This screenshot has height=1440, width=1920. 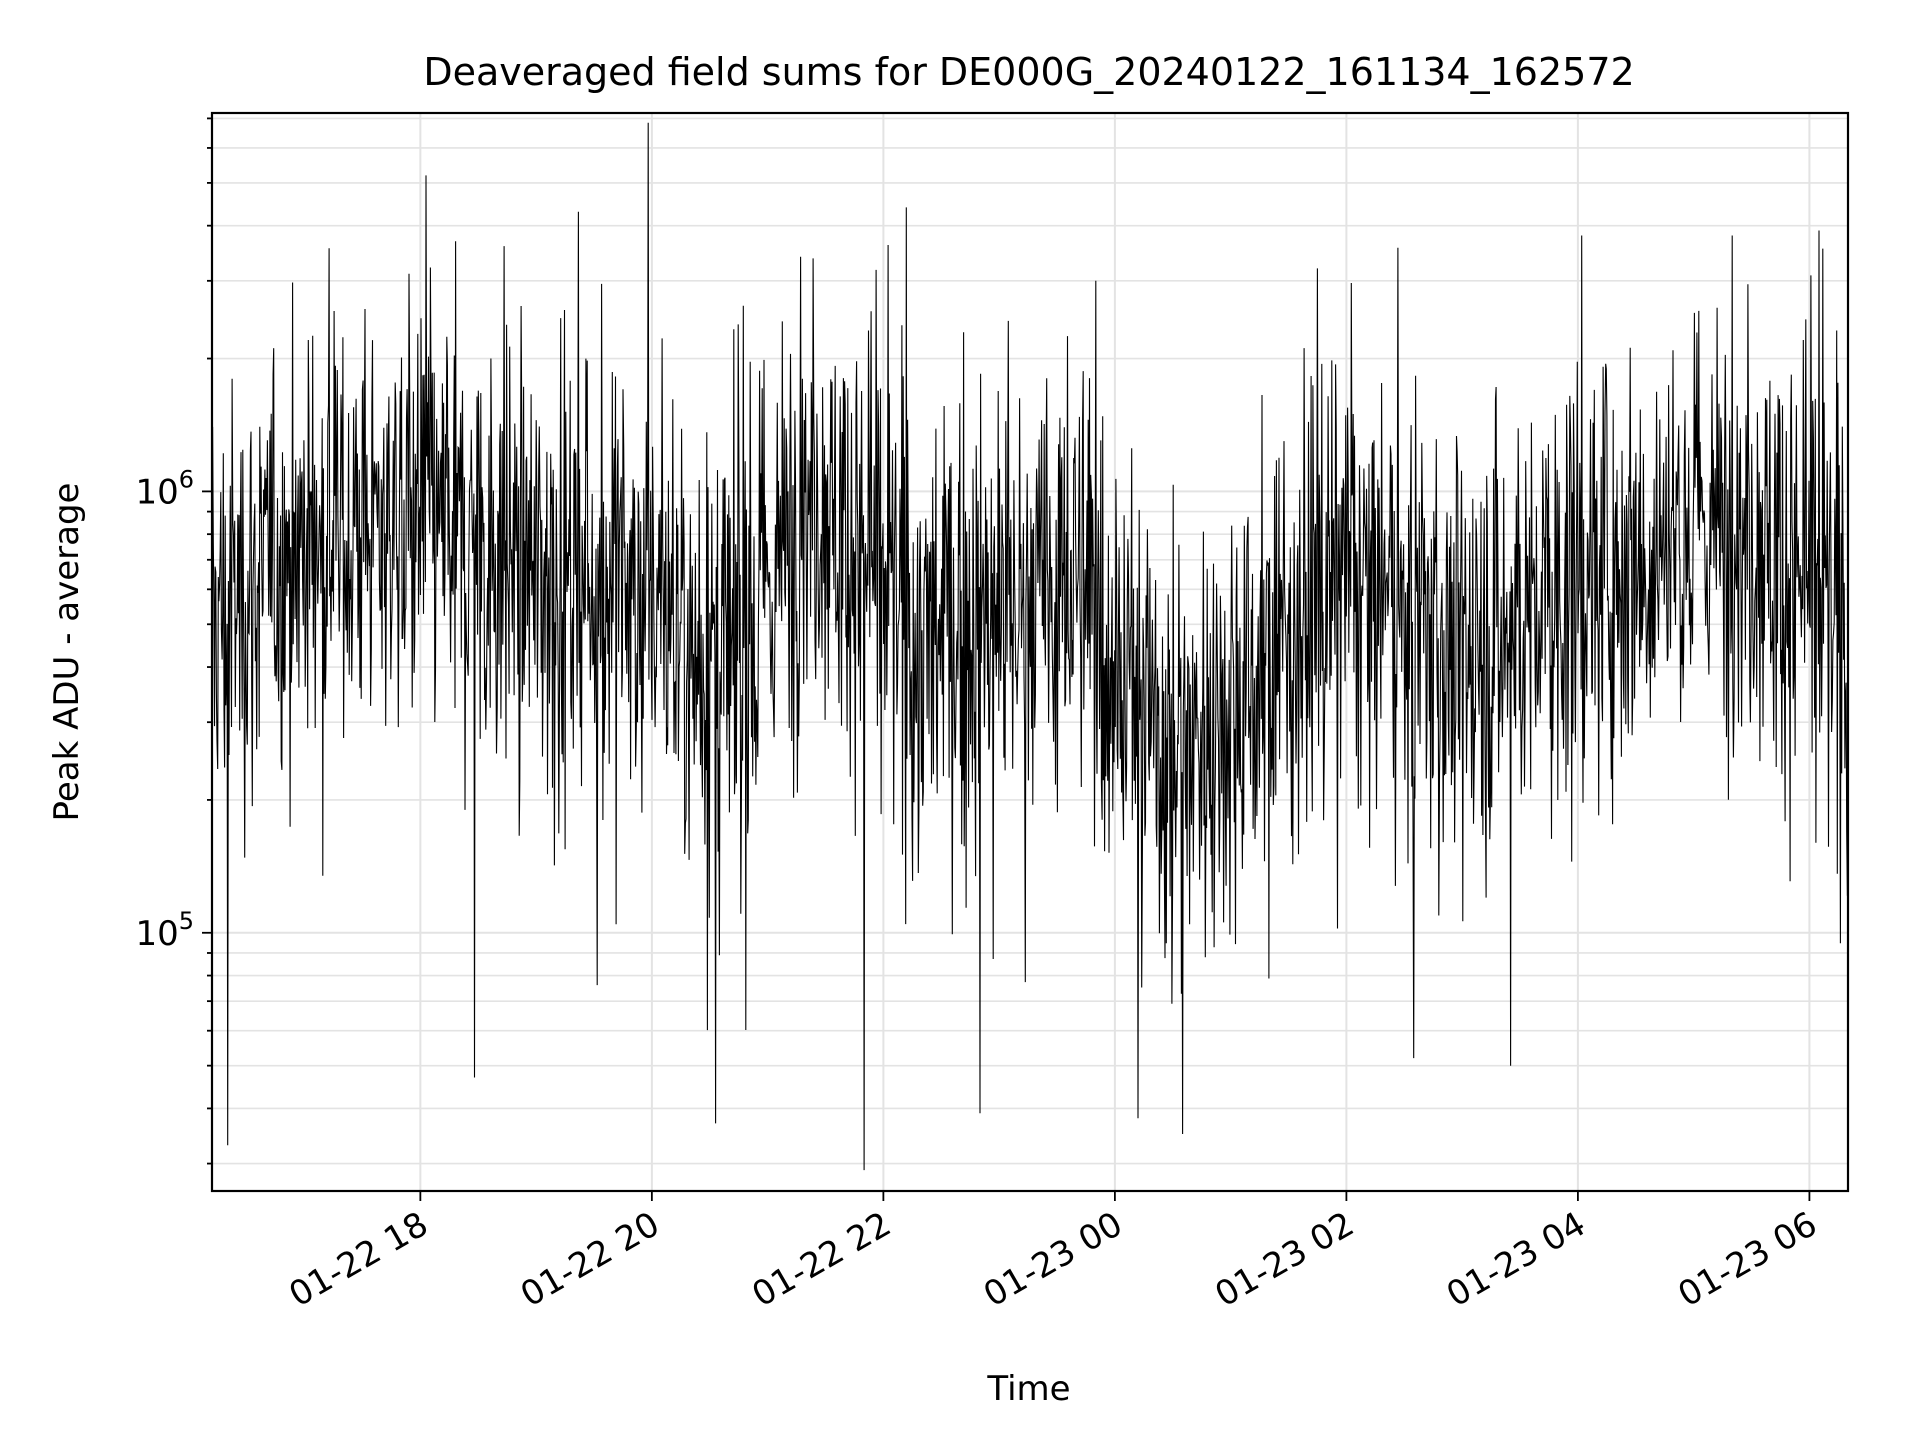 I want to click on y-tick-label: 10⁶, so click(x=164, y=488).